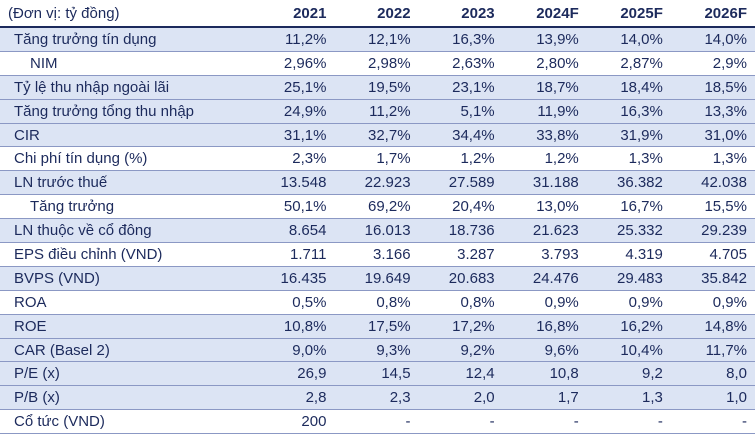 This screenshot has width=755, height=435. What do you see at coordinates (460, 135) in the screenshot?
I see `cell-value: 34,4%` at bounding box center [460, 135].